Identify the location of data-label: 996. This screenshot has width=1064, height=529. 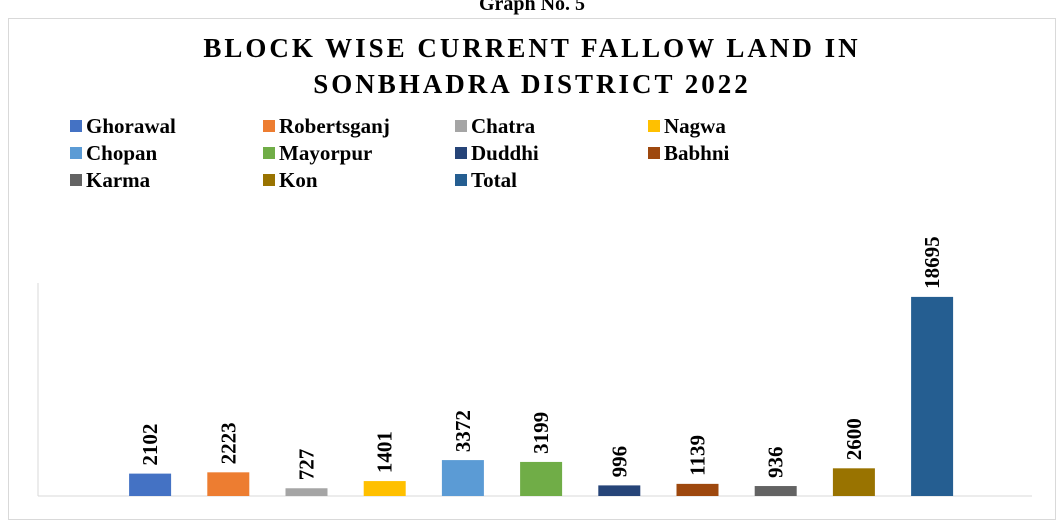
(619, 462).